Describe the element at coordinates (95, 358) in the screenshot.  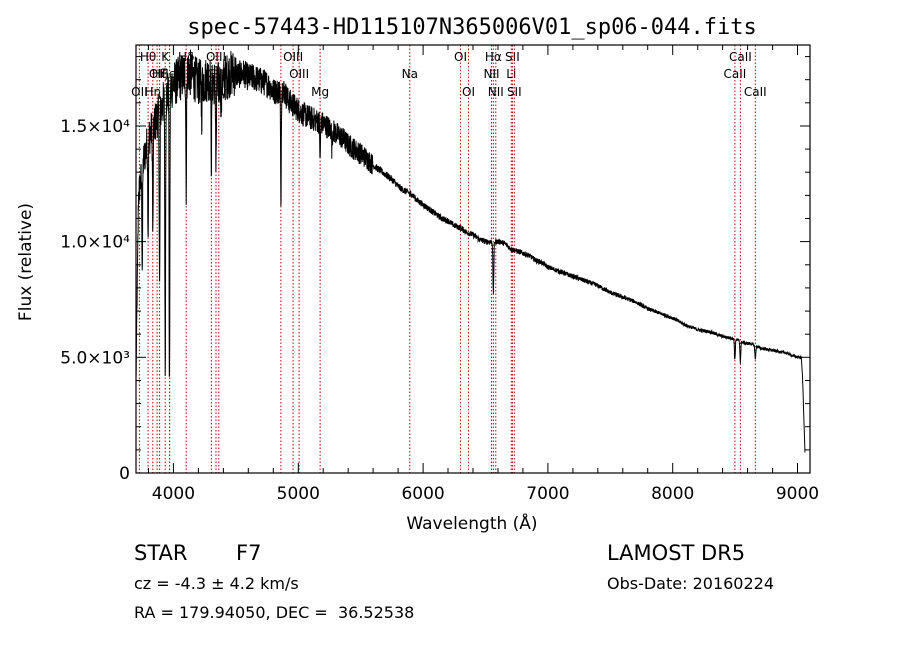
I see `y-tick-label-1: 5.0×10³` at that location.